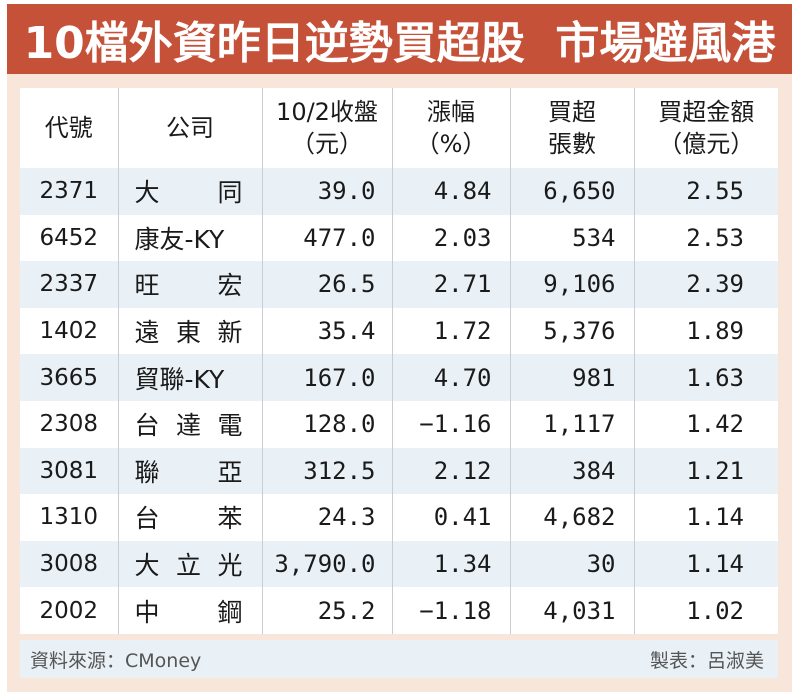 Image resolution: width=800 pixels, height=698 pixels. What do you see at coordinates (230, 426) in the screenshot?
I see `company-name-char: 電` at bounding box center [230, 426].